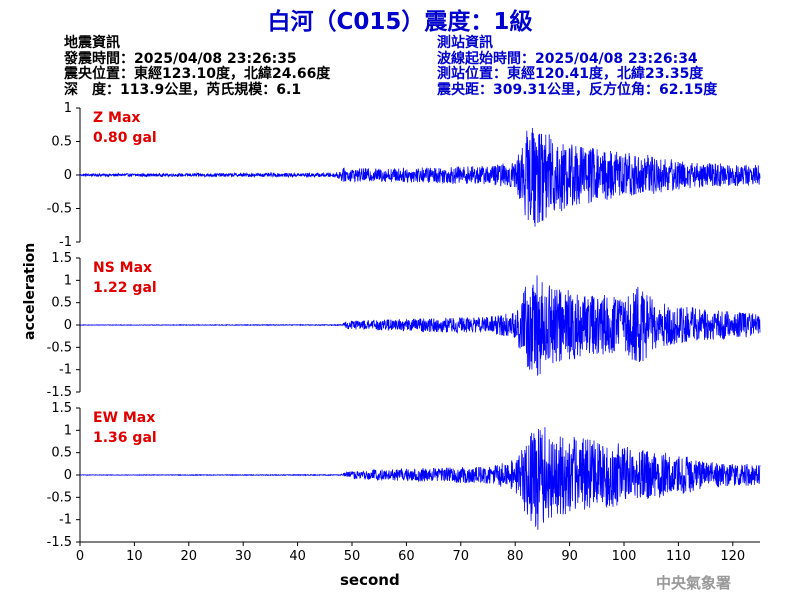 This screenshot has height=600, width=800. What do you see at coordinates (124, 418) in the screenshot?
I see `ew-max-title: EW Max` at bounding box center [124, 418].